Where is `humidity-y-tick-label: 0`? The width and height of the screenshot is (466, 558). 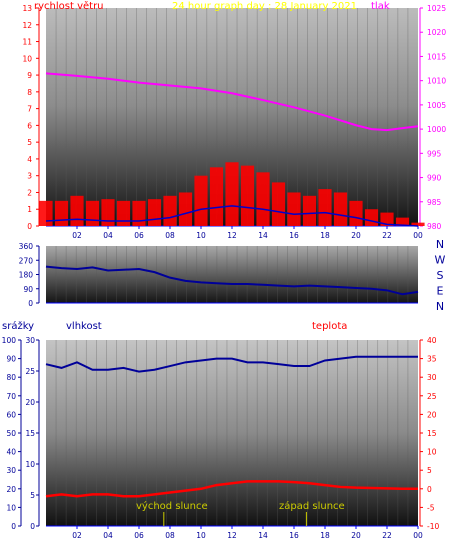 humidity-y-tick-label: 0 is located at coordinates (32, 526).